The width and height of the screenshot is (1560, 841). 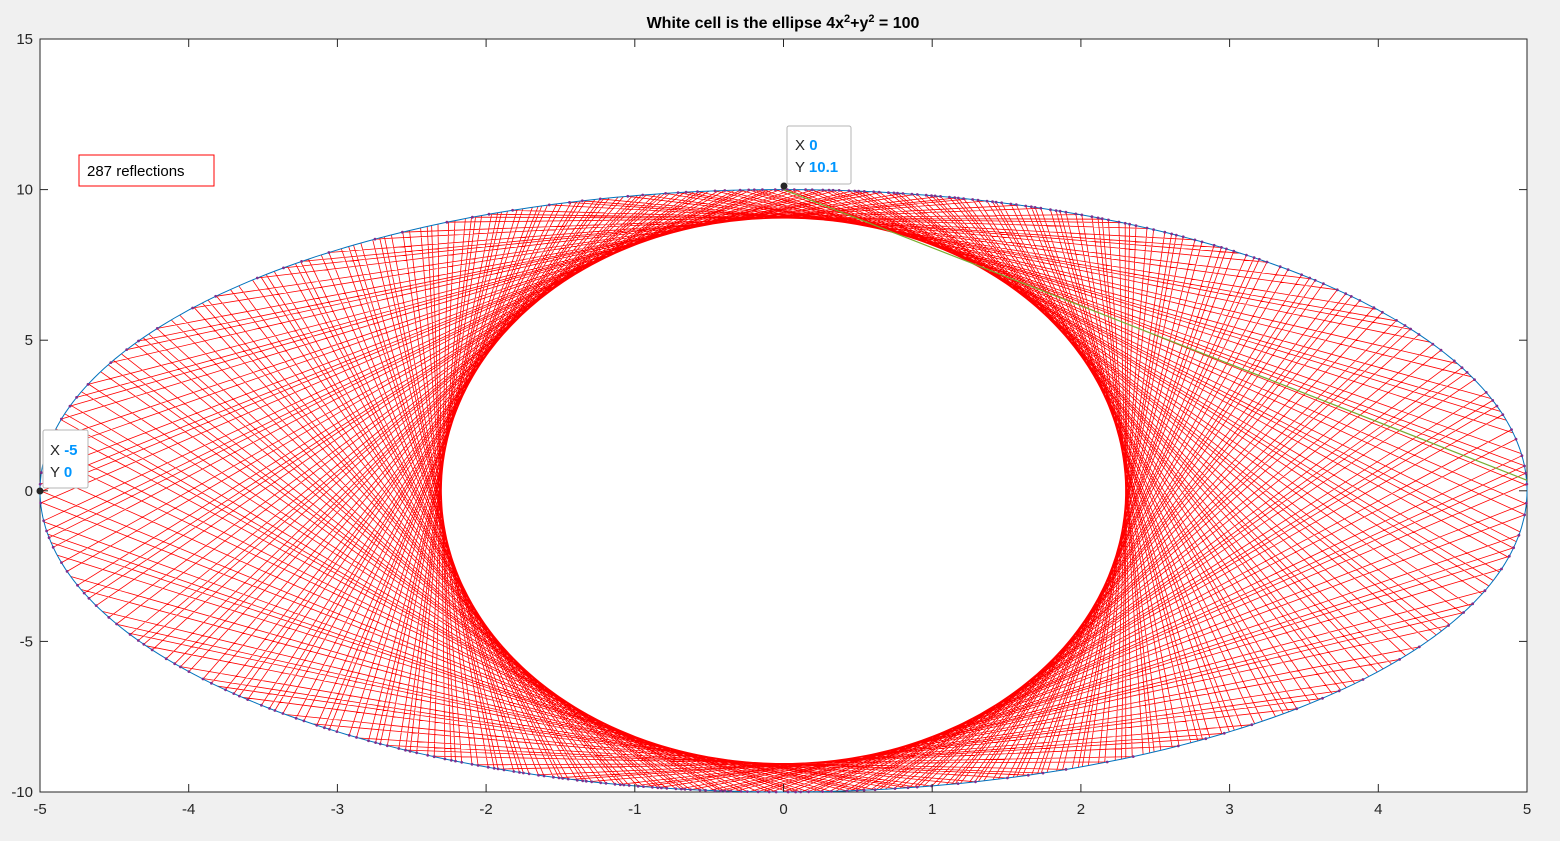 What do you see at coordinates (746, 23) in the screenshot?
I see `chart-title-part: White cell is the ellipse 4x` at bounding box center [746, 23].